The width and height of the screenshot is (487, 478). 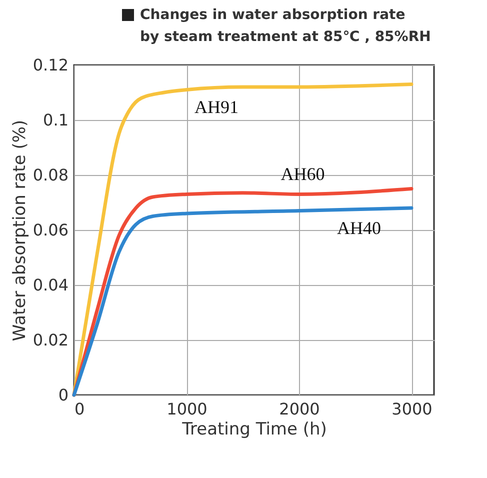 I want to click on y-tick-label: 0.12, so click(x=50, y=65).